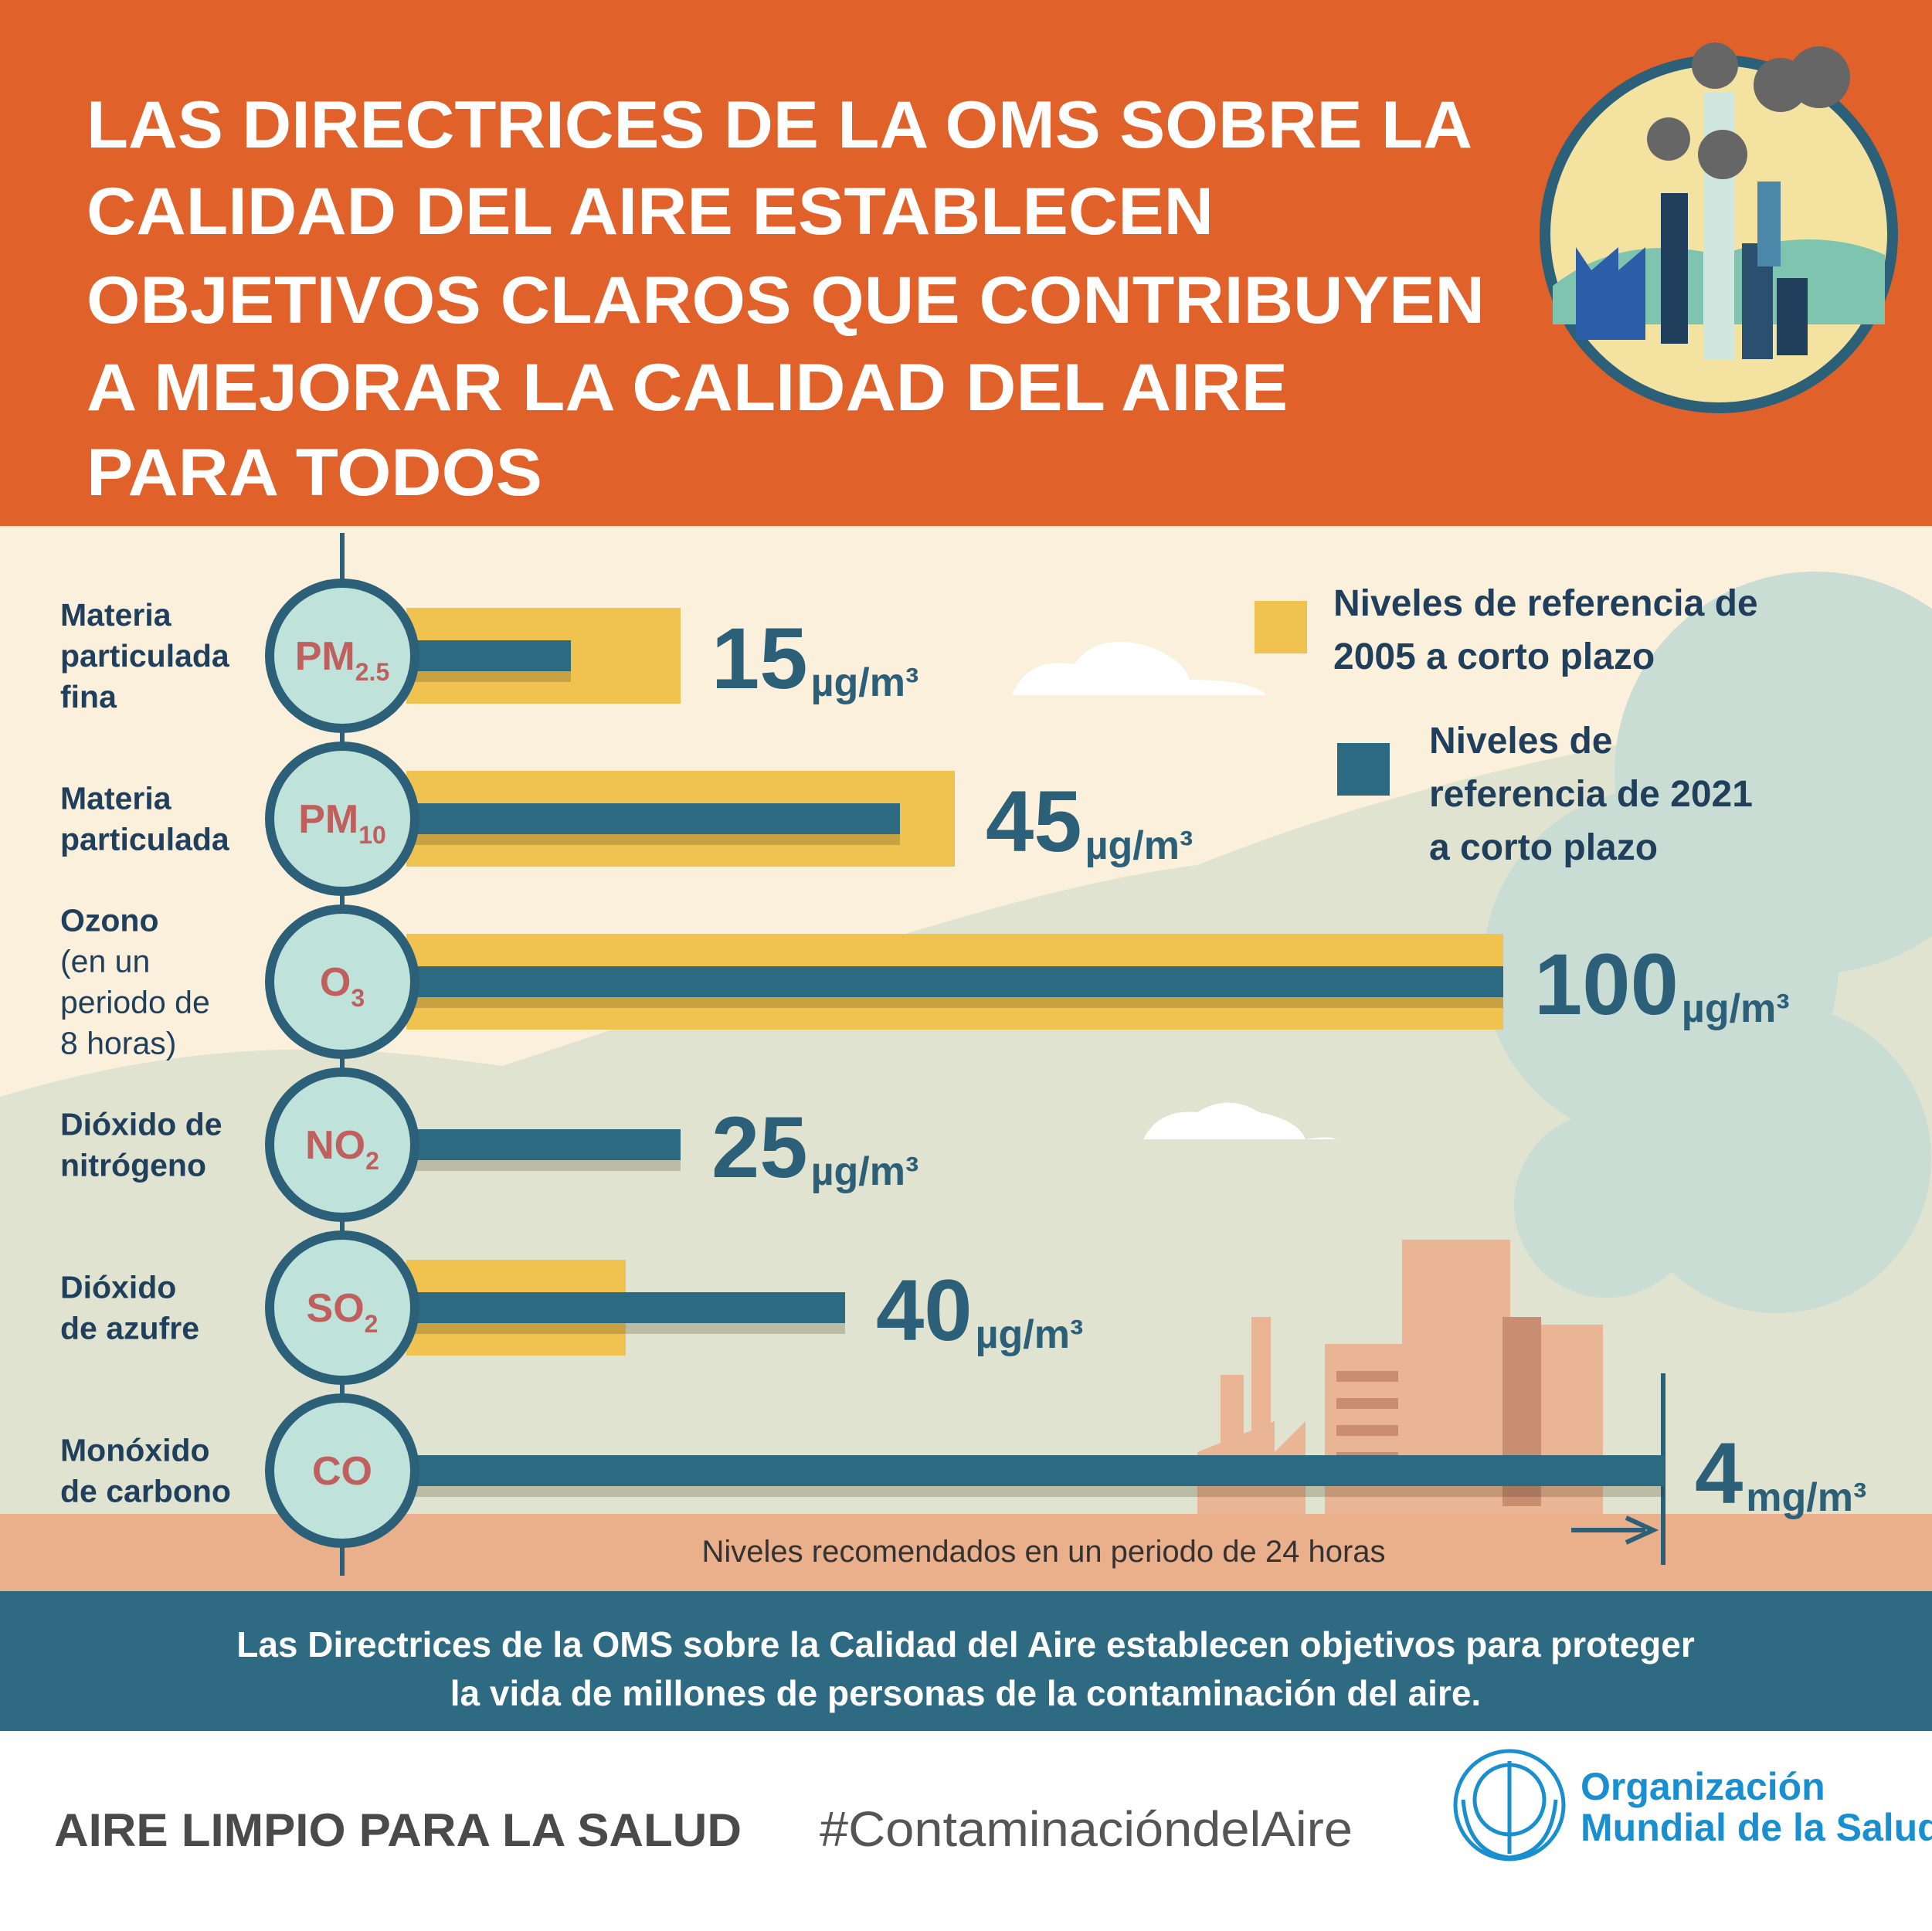 This screenshot has height=1931, width=1932. Describe the element at coordinates (372, 835) in the screenshot. I see `symbol-sub: 10` at that location.